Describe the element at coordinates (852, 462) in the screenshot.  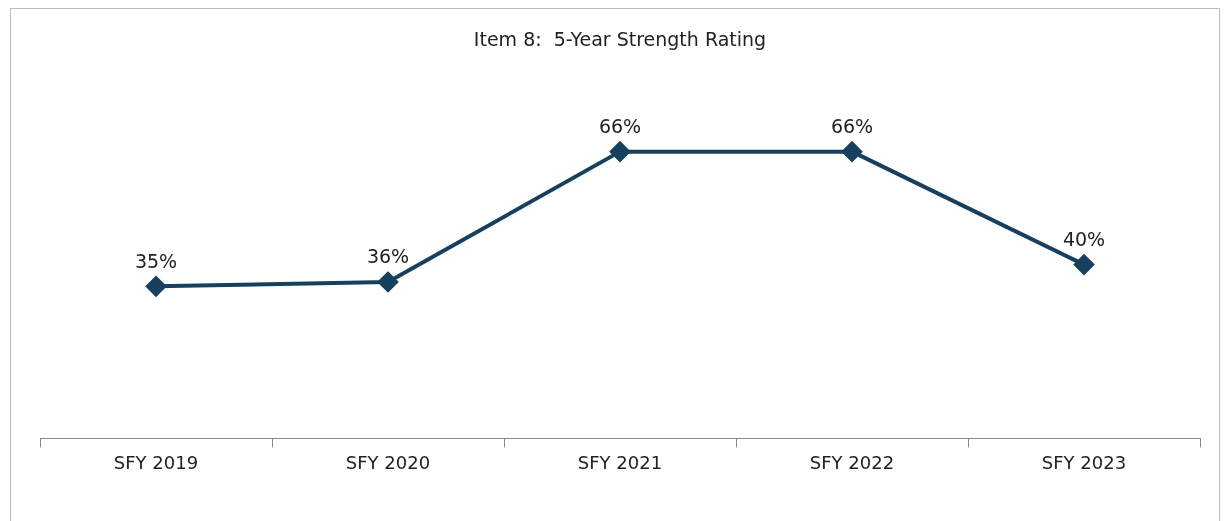
I see `x-tick-label: SFY 2022` at that location.